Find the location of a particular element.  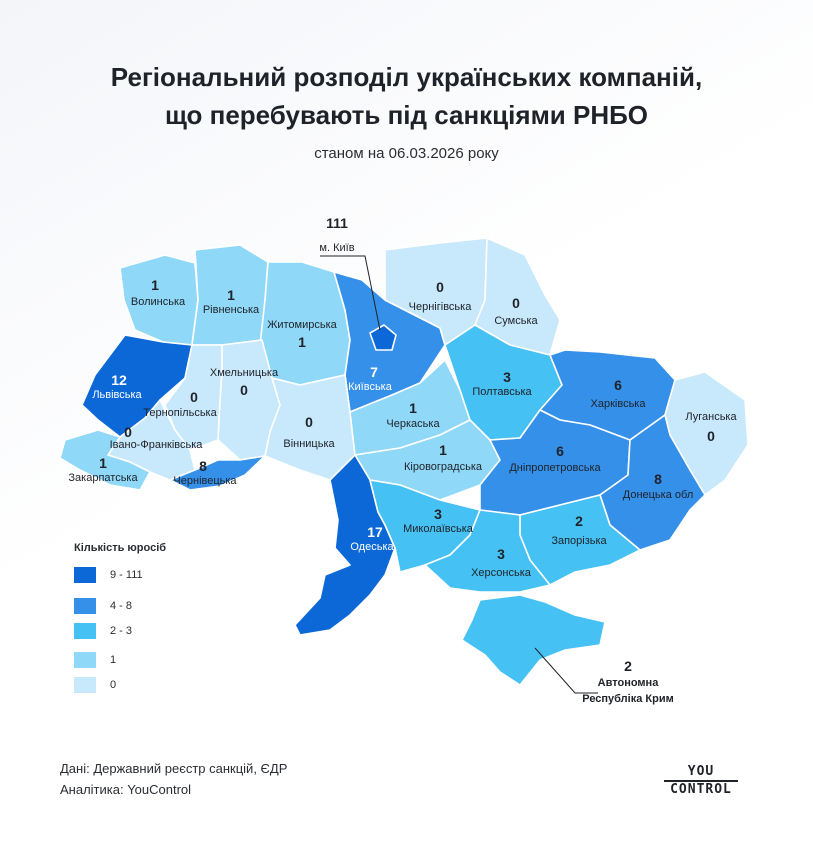

region-donetska is located at coordinates (652, 482).